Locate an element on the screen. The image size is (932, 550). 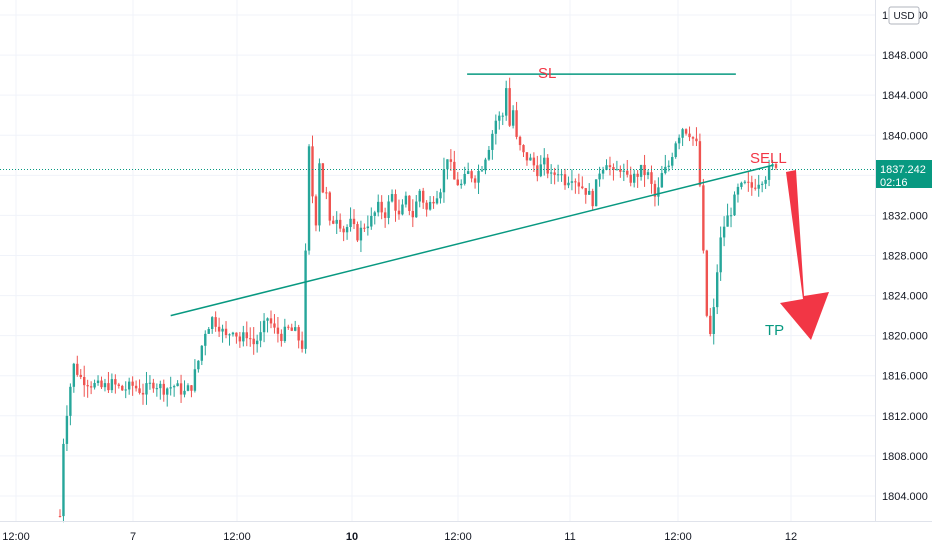
time-tick-label: 12:00 is located at coordinates (458, 537).